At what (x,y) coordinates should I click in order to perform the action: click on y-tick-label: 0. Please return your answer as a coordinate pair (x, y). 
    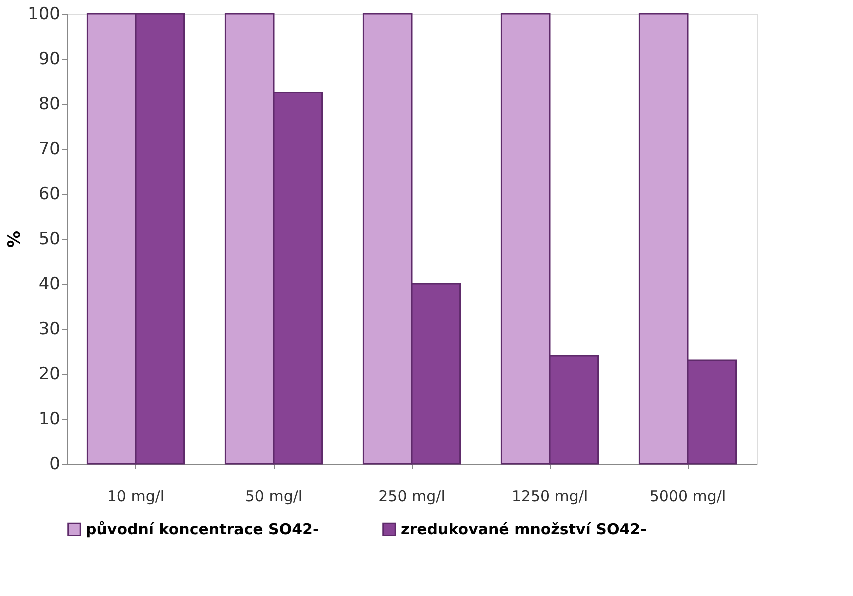
    Looking at the image, I should click on (55, 464).